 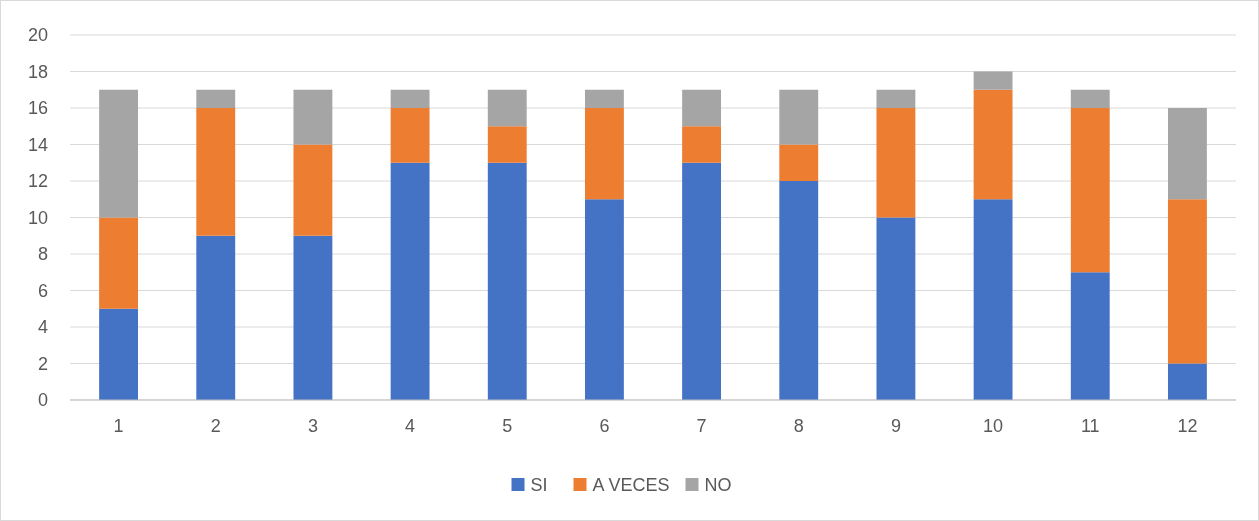 What do you see at coordinates (37, 71) in the screenshot?
I see `y-tick-label: 18` at bounding box center [37, 71].